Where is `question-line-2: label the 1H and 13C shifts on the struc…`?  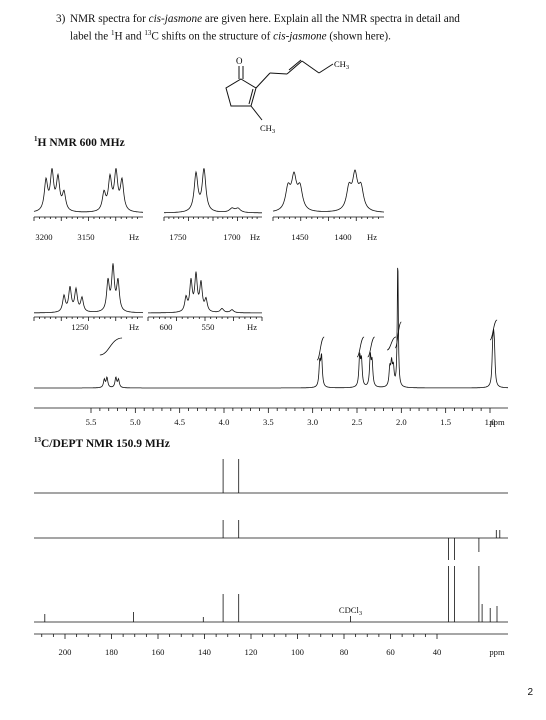 question-line-2: label the 1H and 13C shifts on the struc… is located at coordinates (230, 36).